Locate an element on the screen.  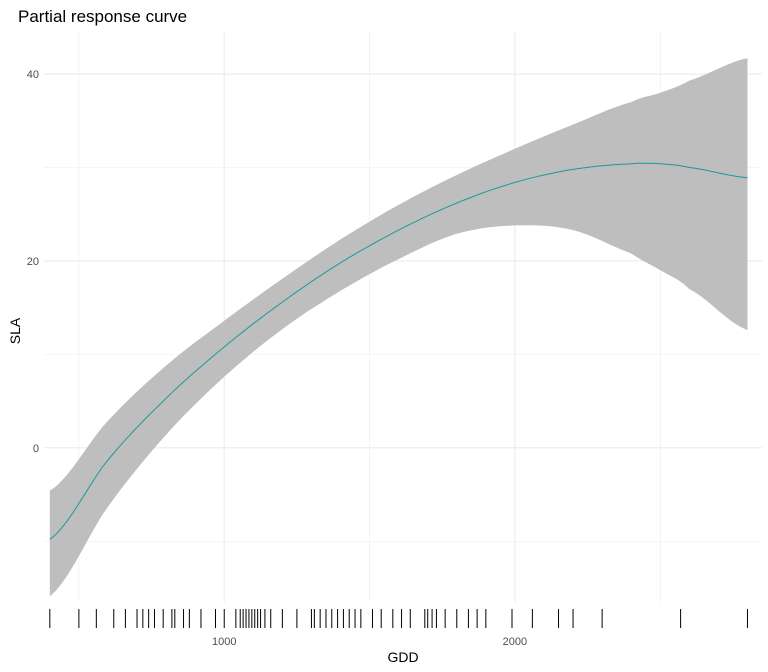
x-tick-label: 1000 is located at coordinates (224, 642).